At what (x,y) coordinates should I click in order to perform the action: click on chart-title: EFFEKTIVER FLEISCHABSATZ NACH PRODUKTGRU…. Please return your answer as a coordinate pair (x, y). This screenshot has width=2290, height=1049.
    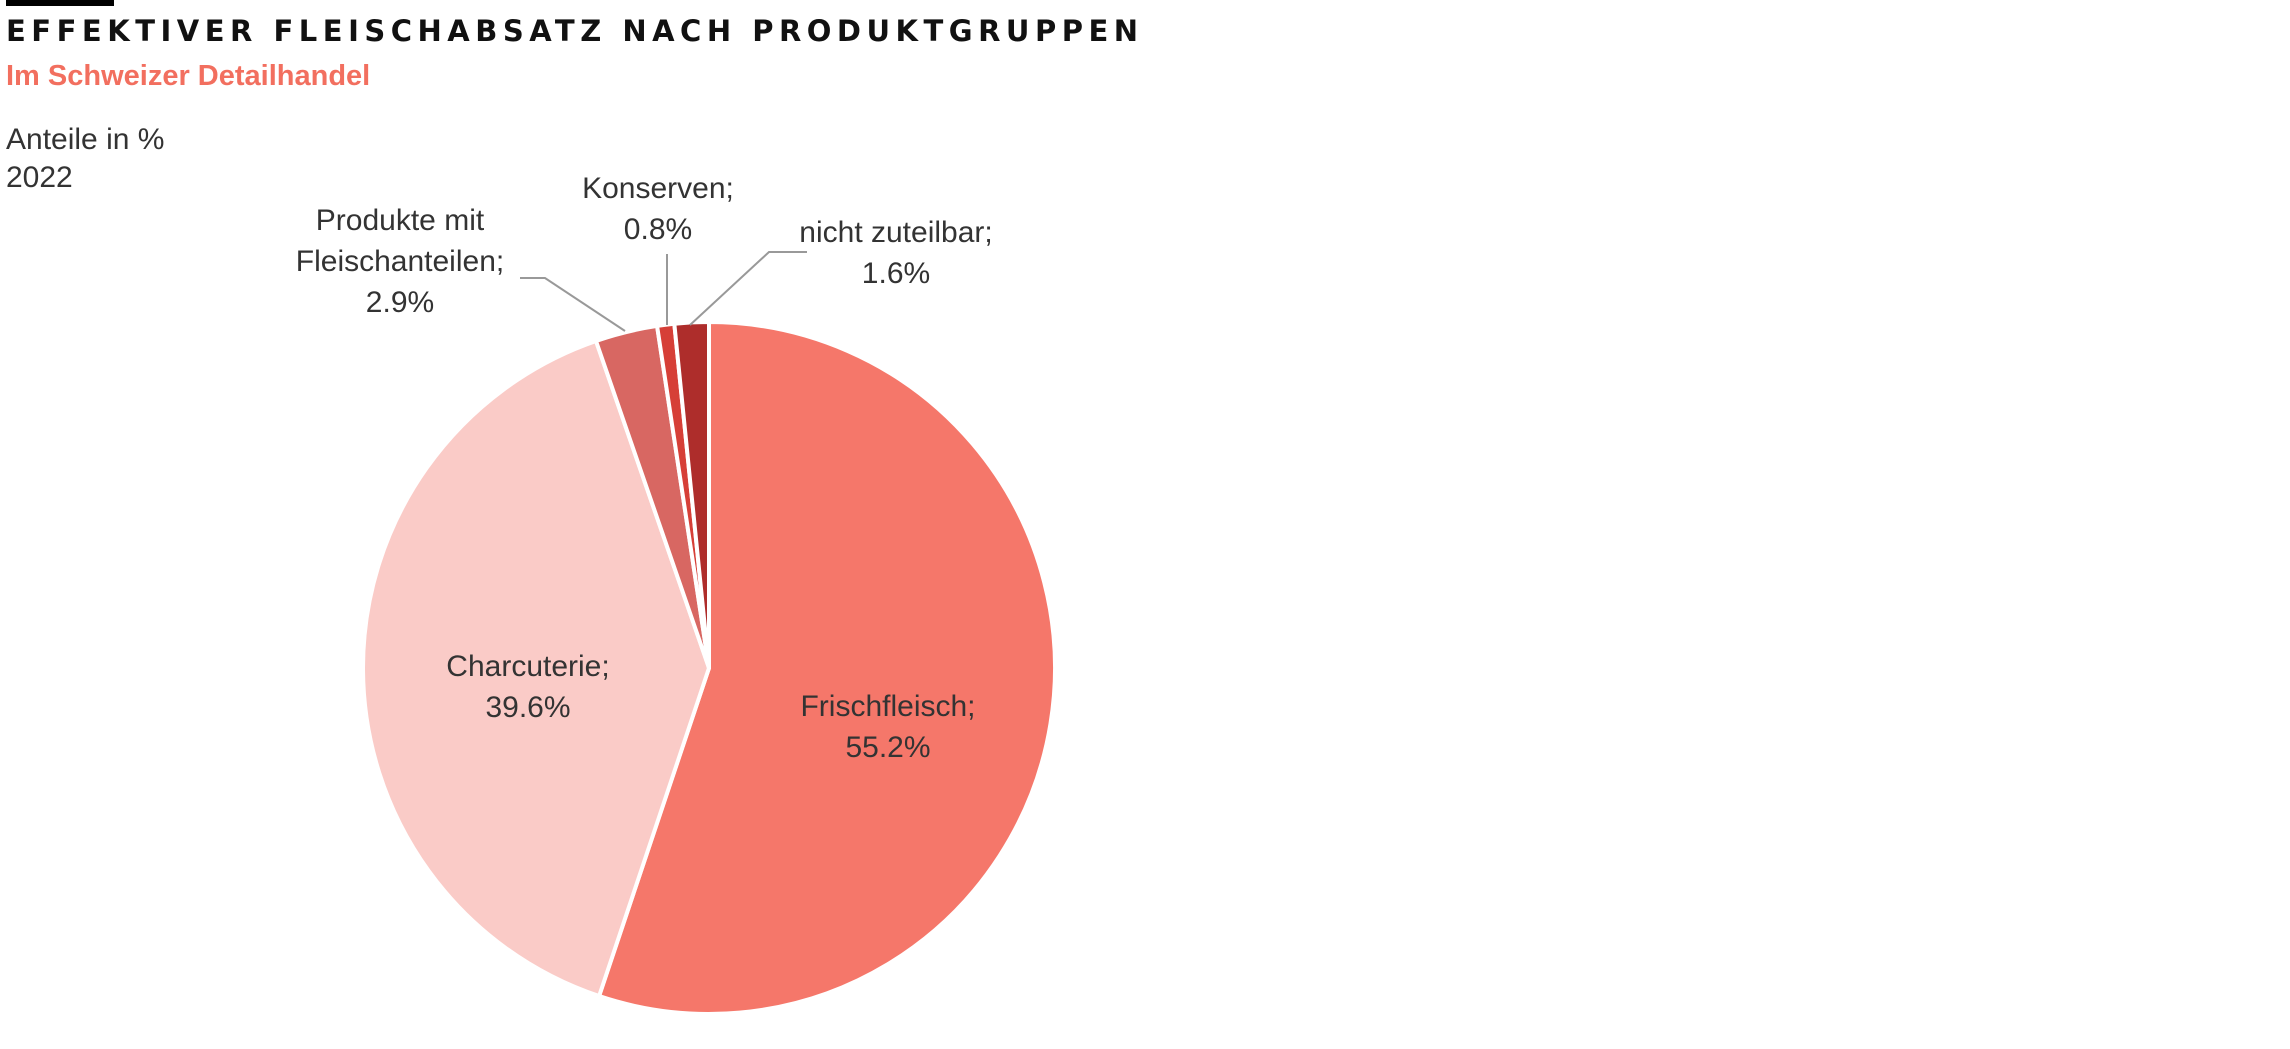
    Looking at the image, I should click on (575, 31).